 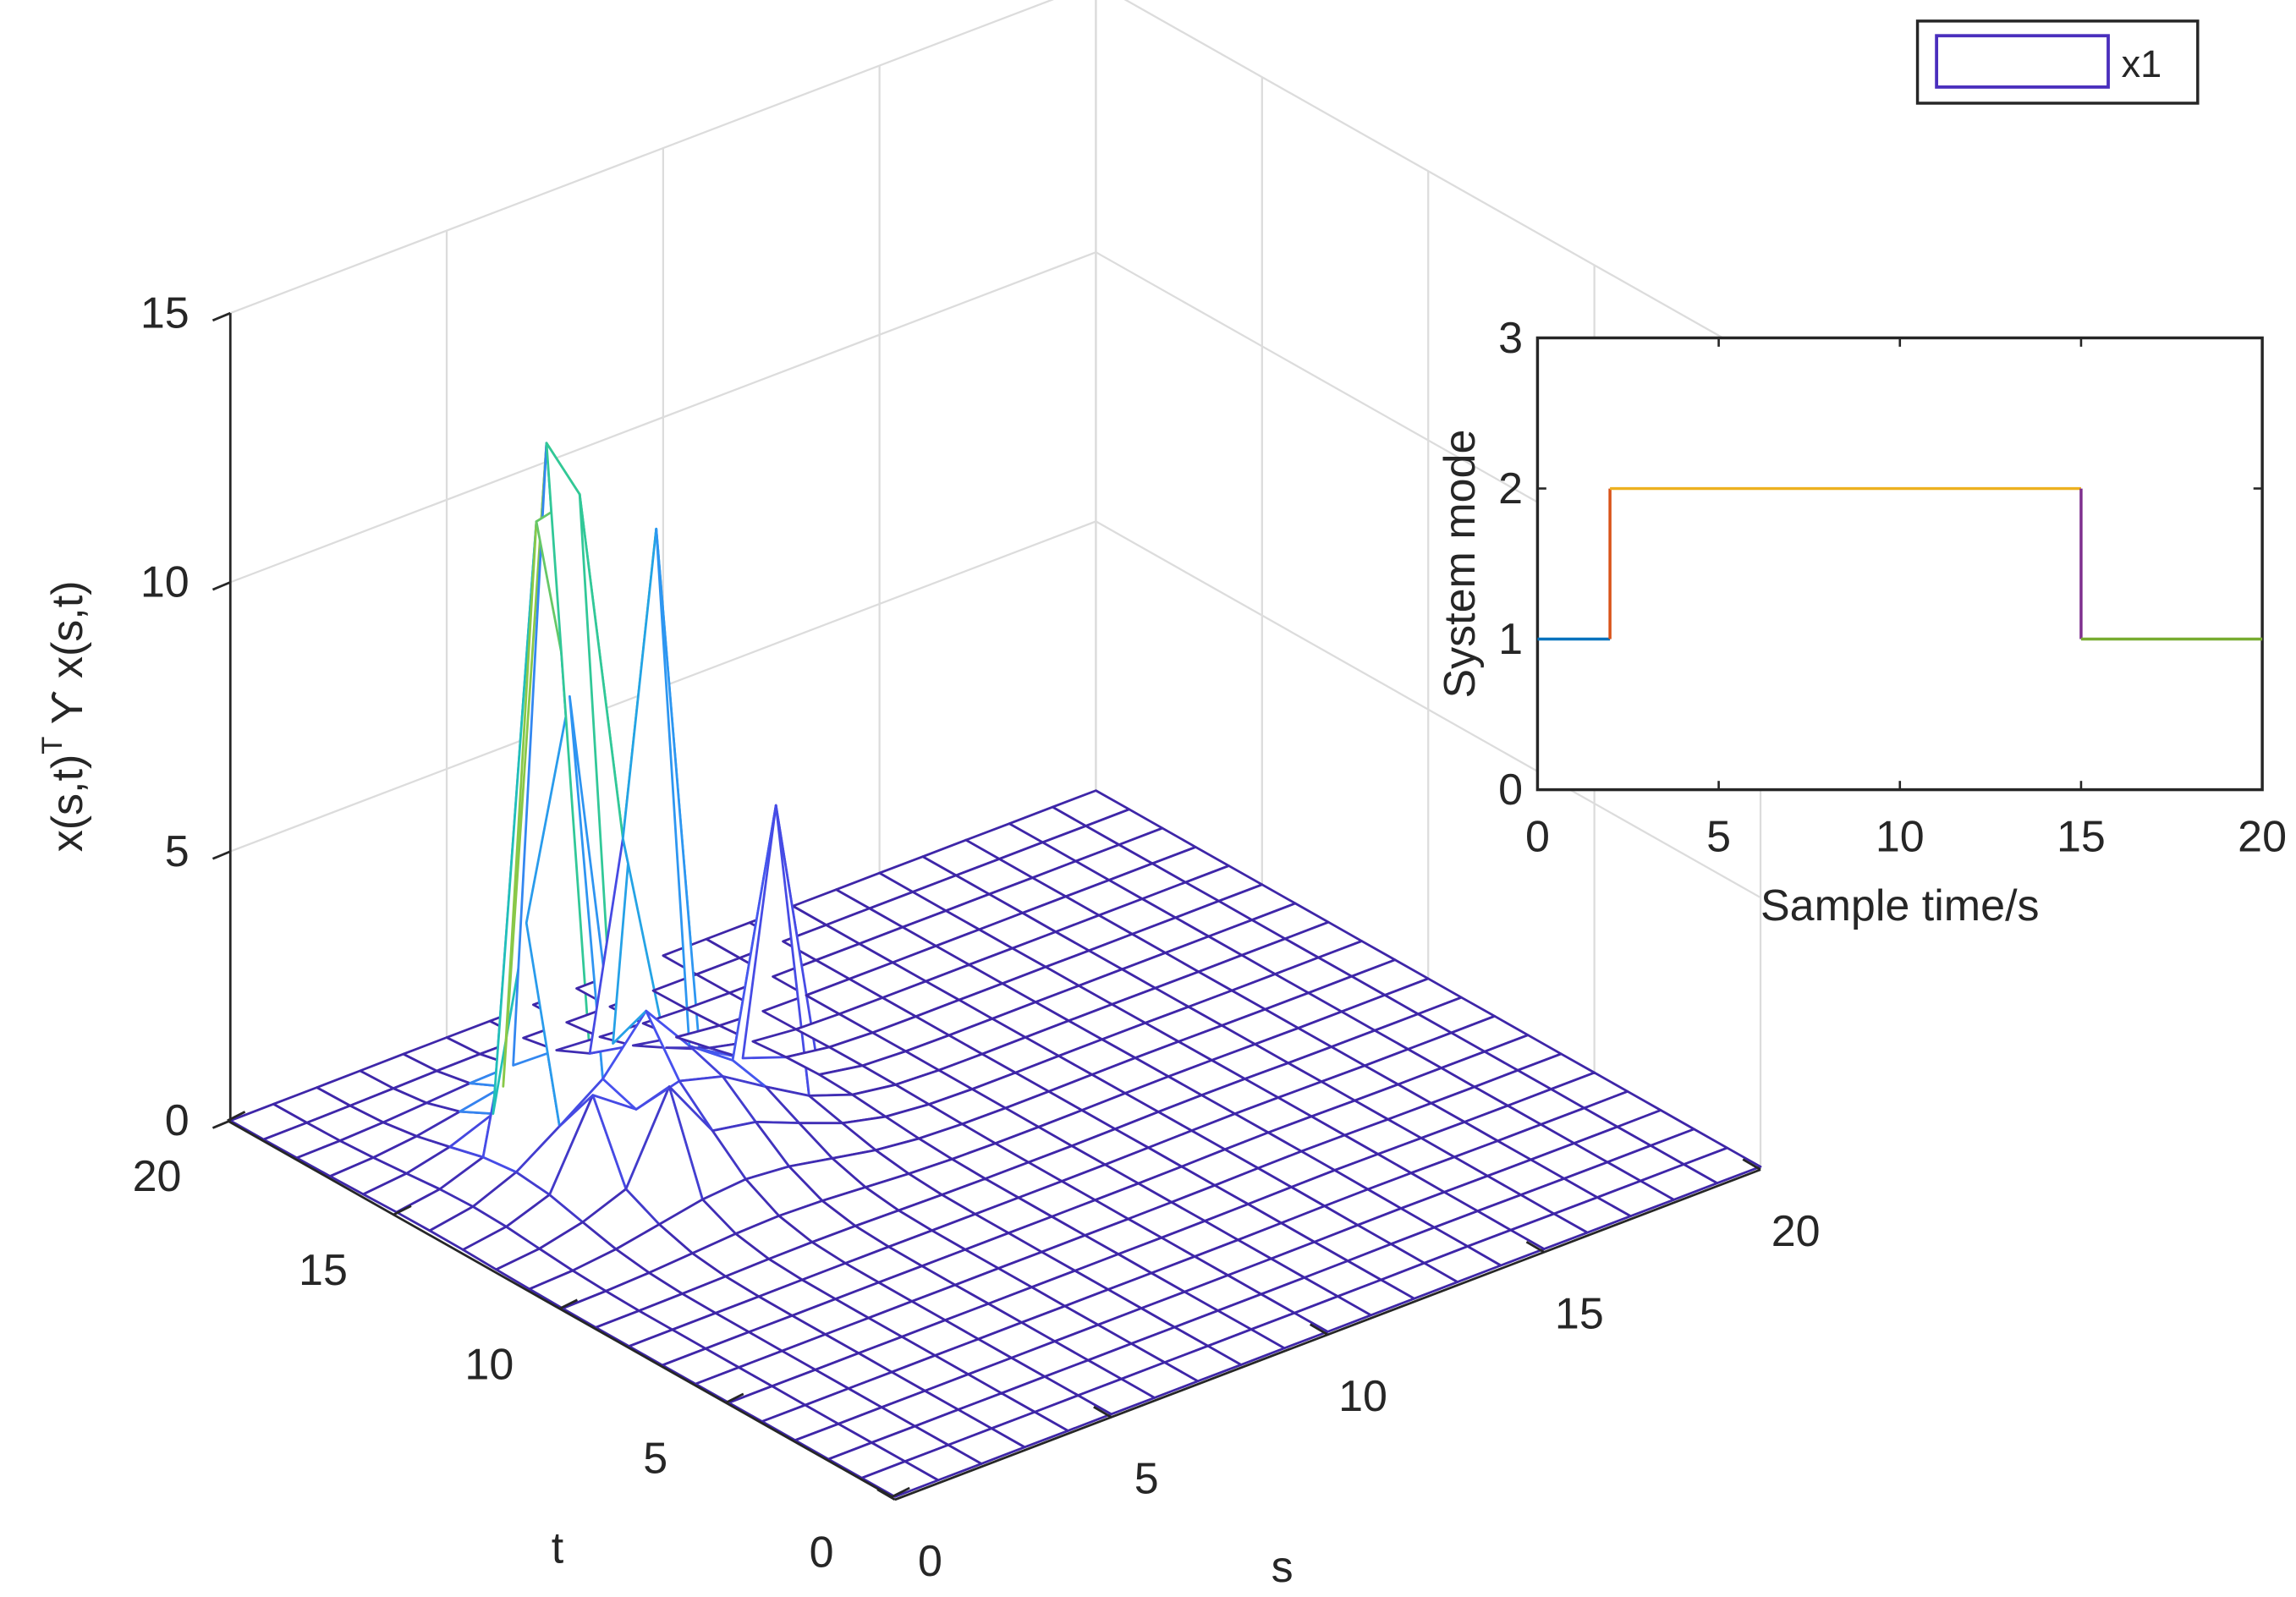 What do you see at coordinates (67, 652) in the screenshot?
I see `z-axis-label-right: ϒ x(s,t)` at bounding box center [67, 652].